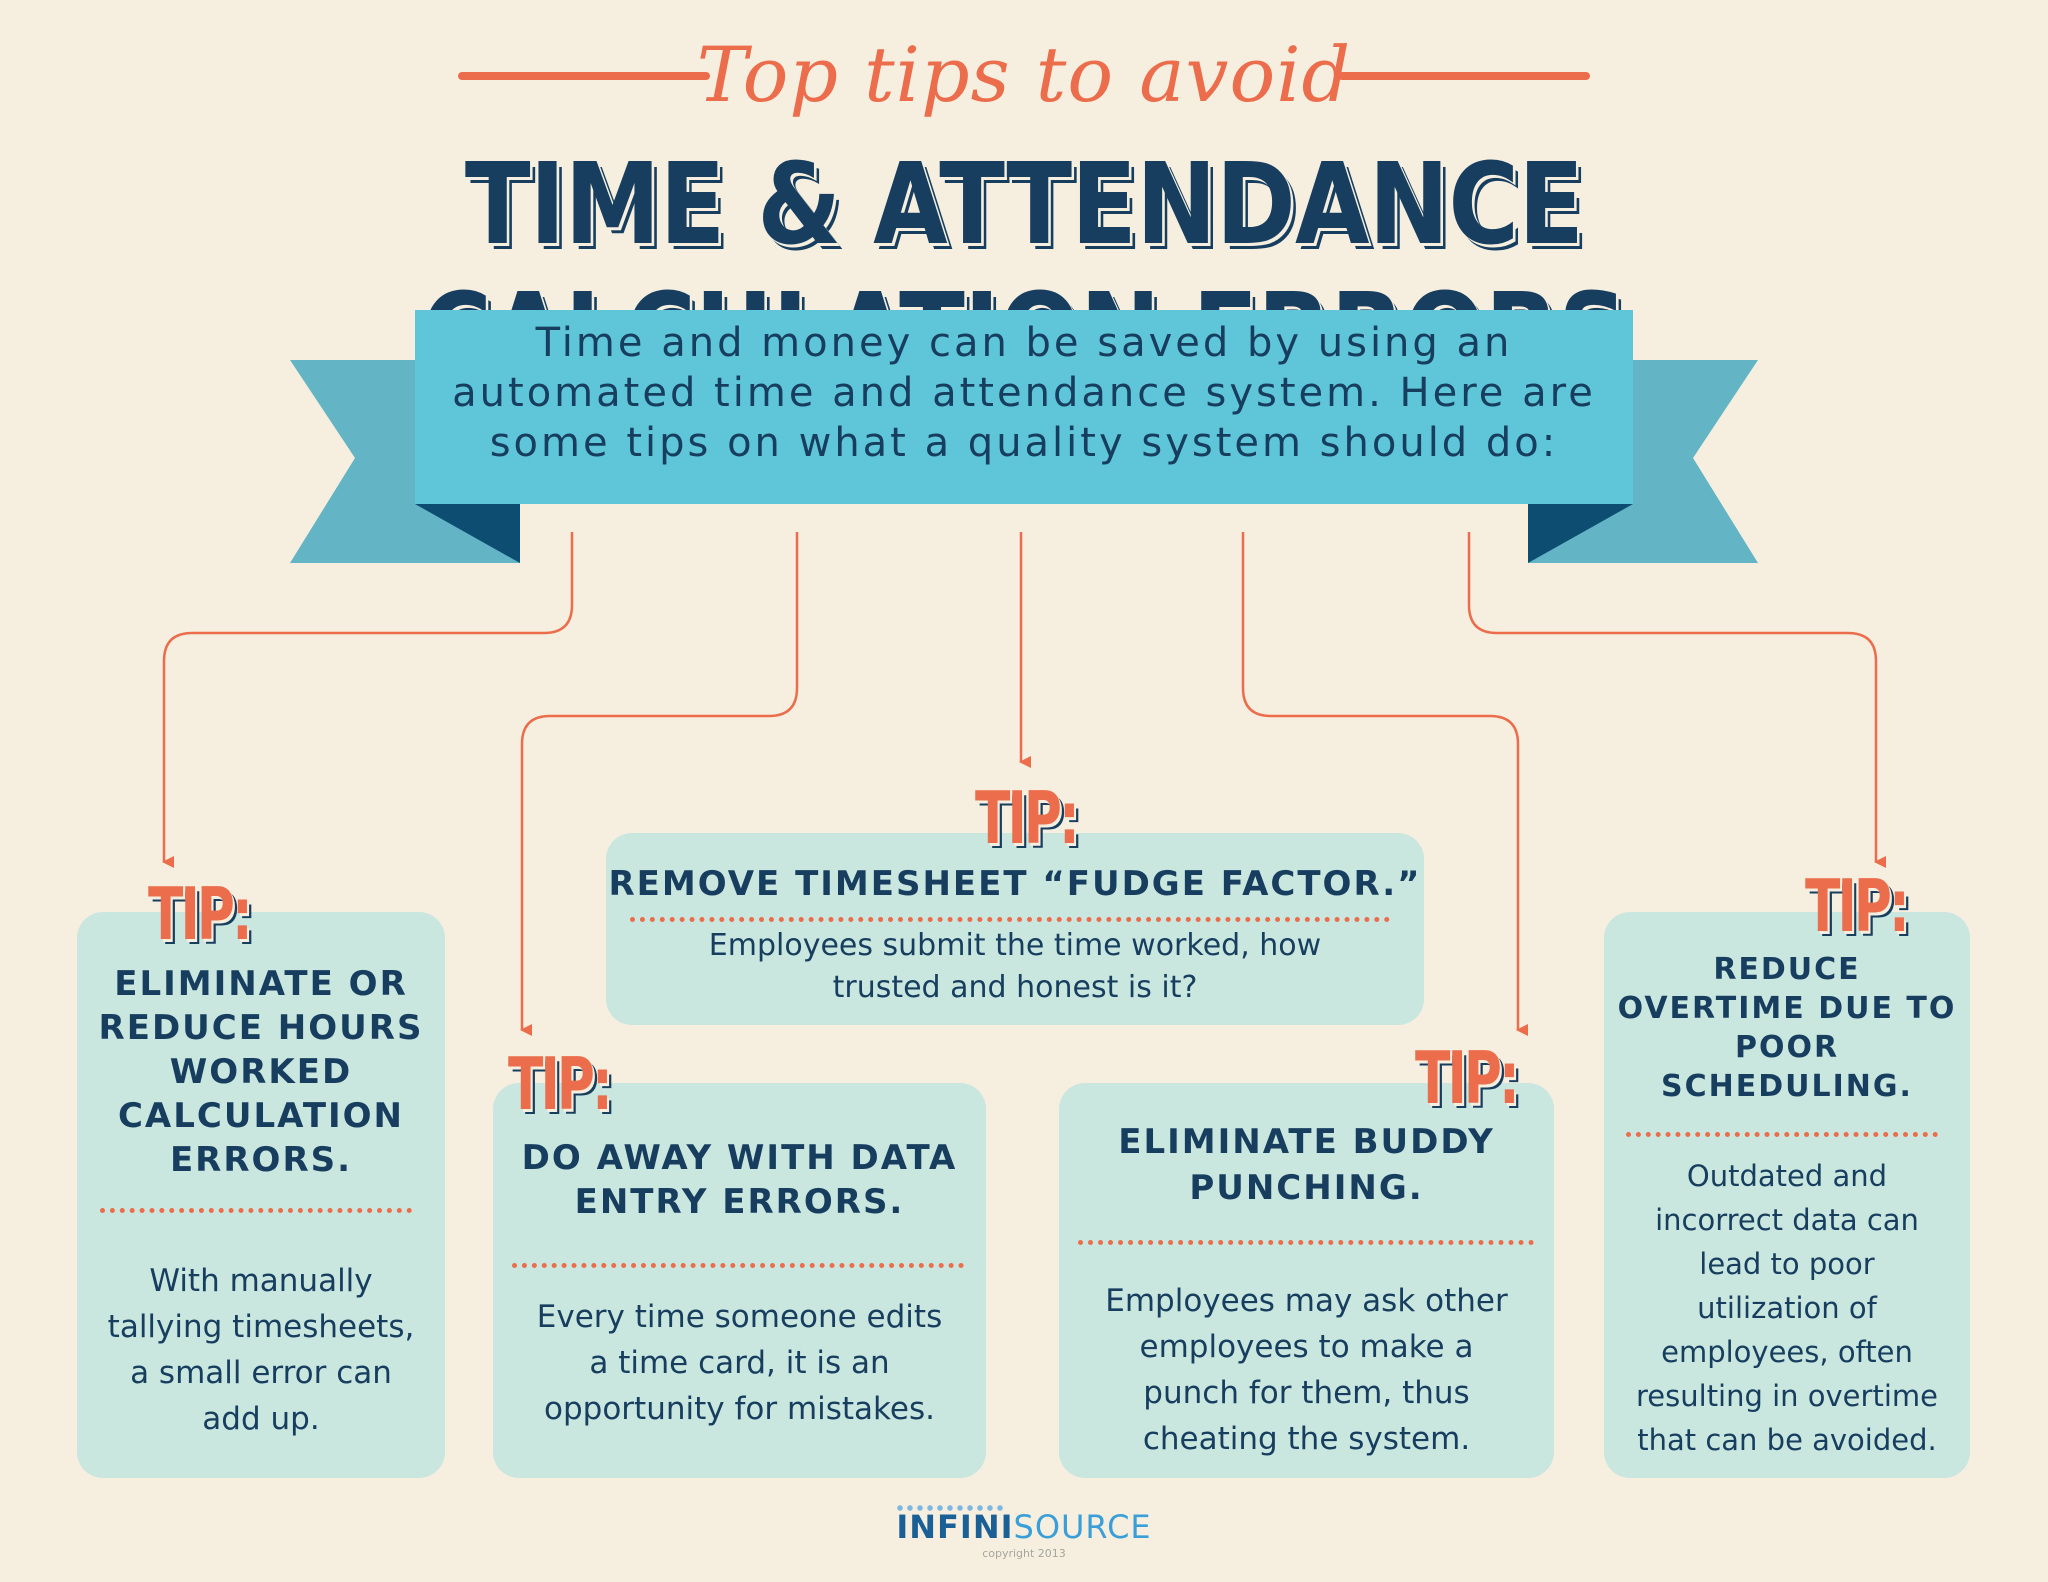  I want to click on tip-3-title-line: REMOVE TIMESHEET “FUDGE FACTOR.”, so click(1015, 884).